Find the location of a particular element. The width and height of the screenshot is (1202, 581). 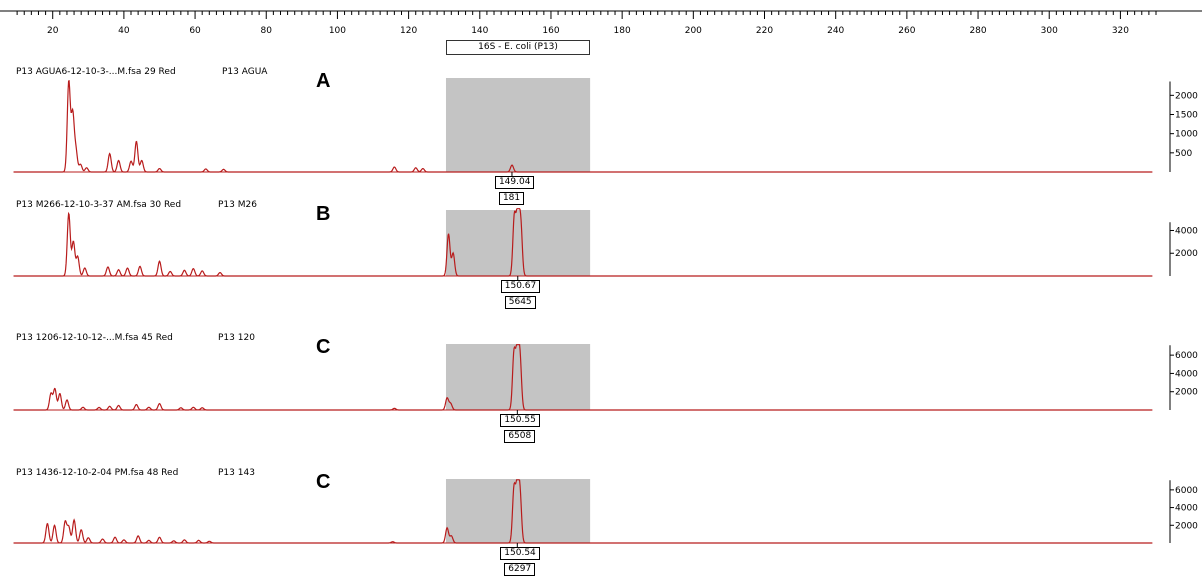

x-tick-label: 100 is located at coordinates (337, 31).